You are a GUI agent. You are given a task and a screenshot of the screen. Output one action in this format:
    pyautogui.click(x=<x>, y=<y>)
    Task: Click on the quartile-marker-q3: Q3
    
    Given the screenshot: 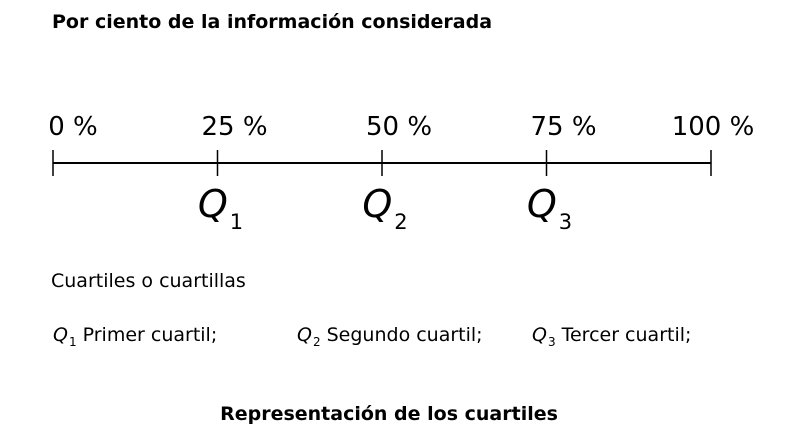 What is the action you would take?
    pyautogui.click(x=549, y=208)
    